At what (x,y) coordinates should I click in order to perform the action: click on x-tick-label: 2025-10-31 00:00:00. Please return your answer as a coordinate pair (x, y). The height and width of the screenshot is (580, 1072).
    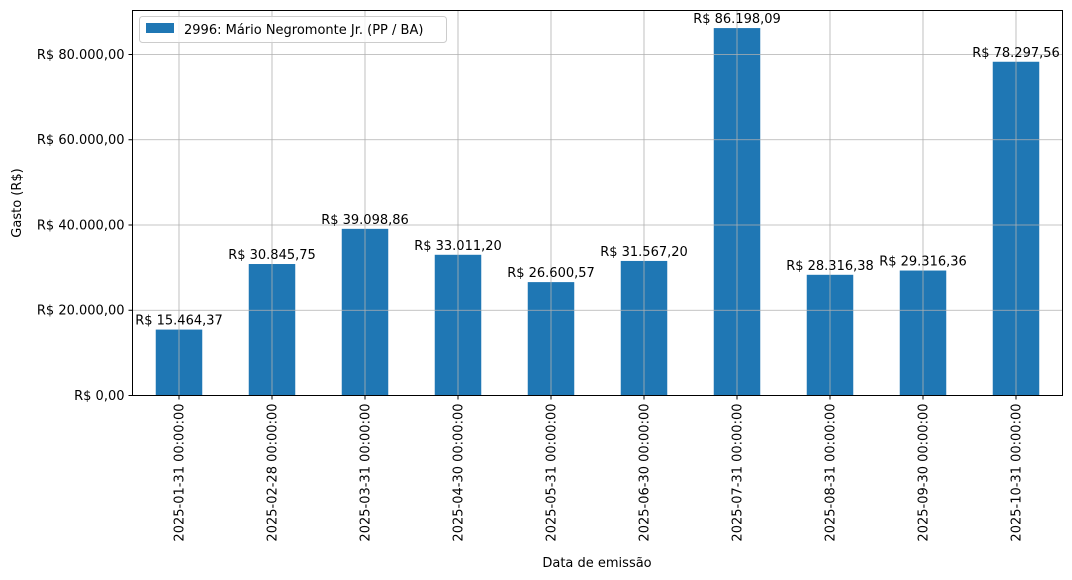
    Looking at the image, I should click on (1017, 473).